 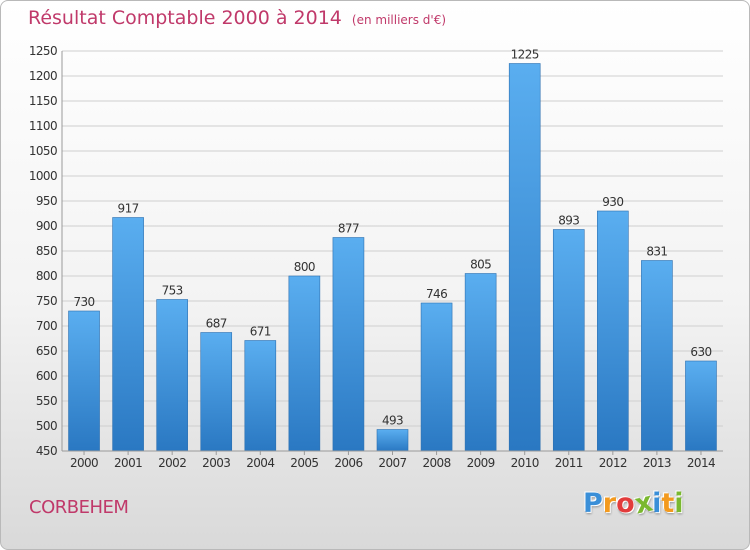 I want to click on y-tick-label: 1100, so click(x=43, y=126).